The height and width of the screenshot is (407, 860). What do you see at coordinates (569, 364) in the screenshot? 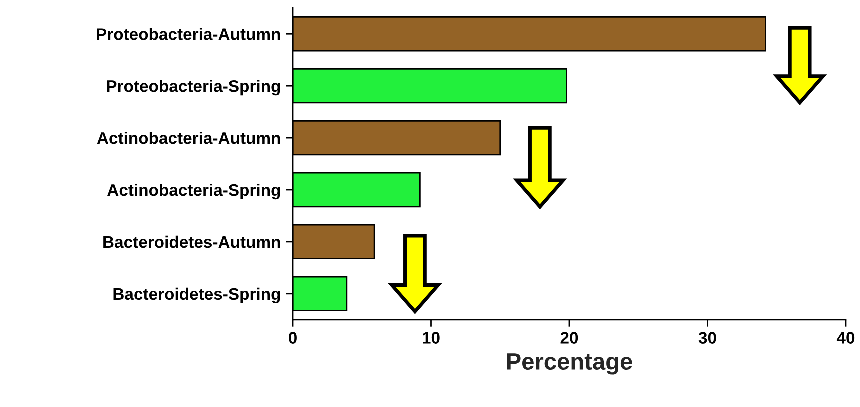
I see `x-axis-title: Percentage` at bounding box center [569, 364].